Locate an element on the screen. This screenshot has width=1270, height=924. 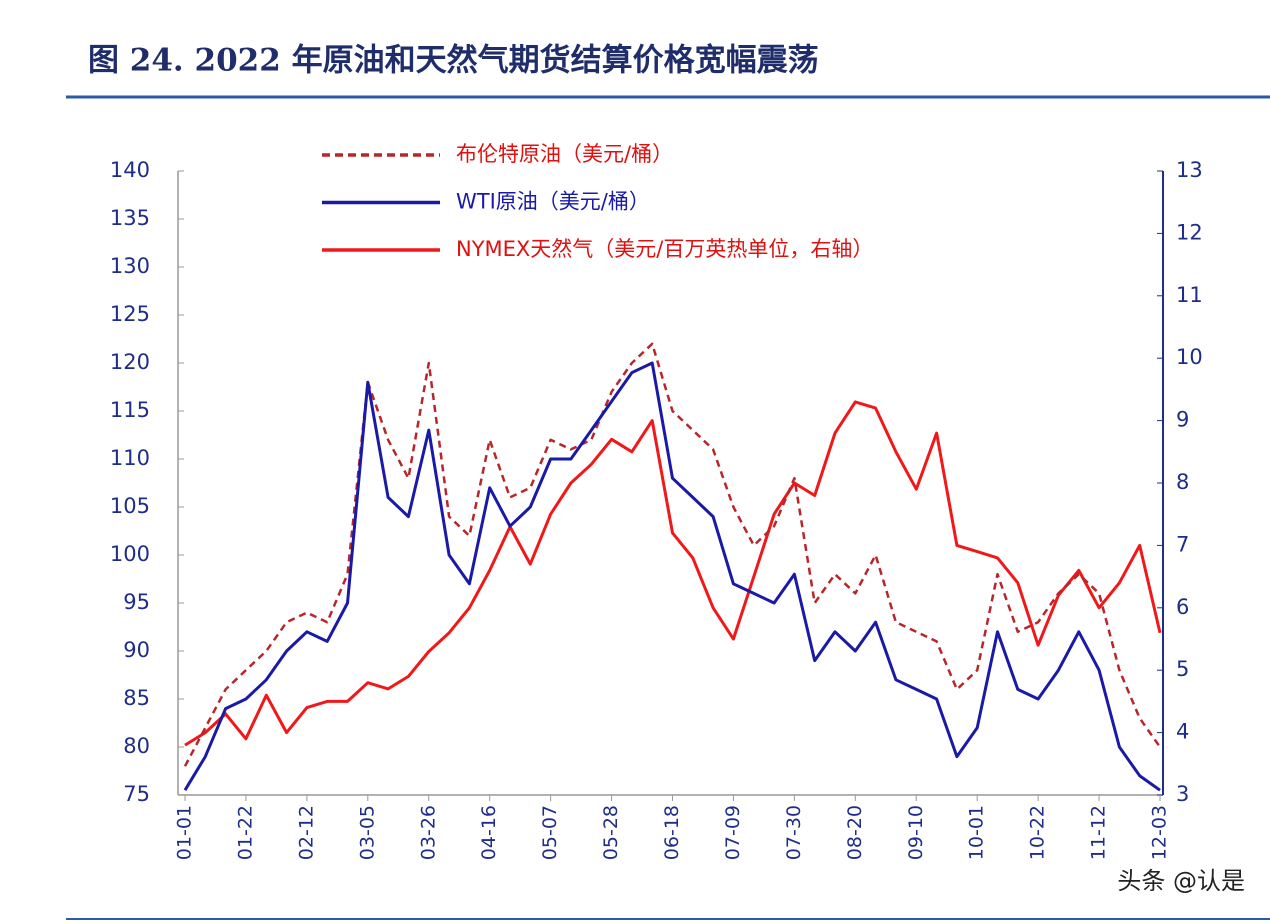
y2-tick-label: 3 is located at coordinates (1182, 794).